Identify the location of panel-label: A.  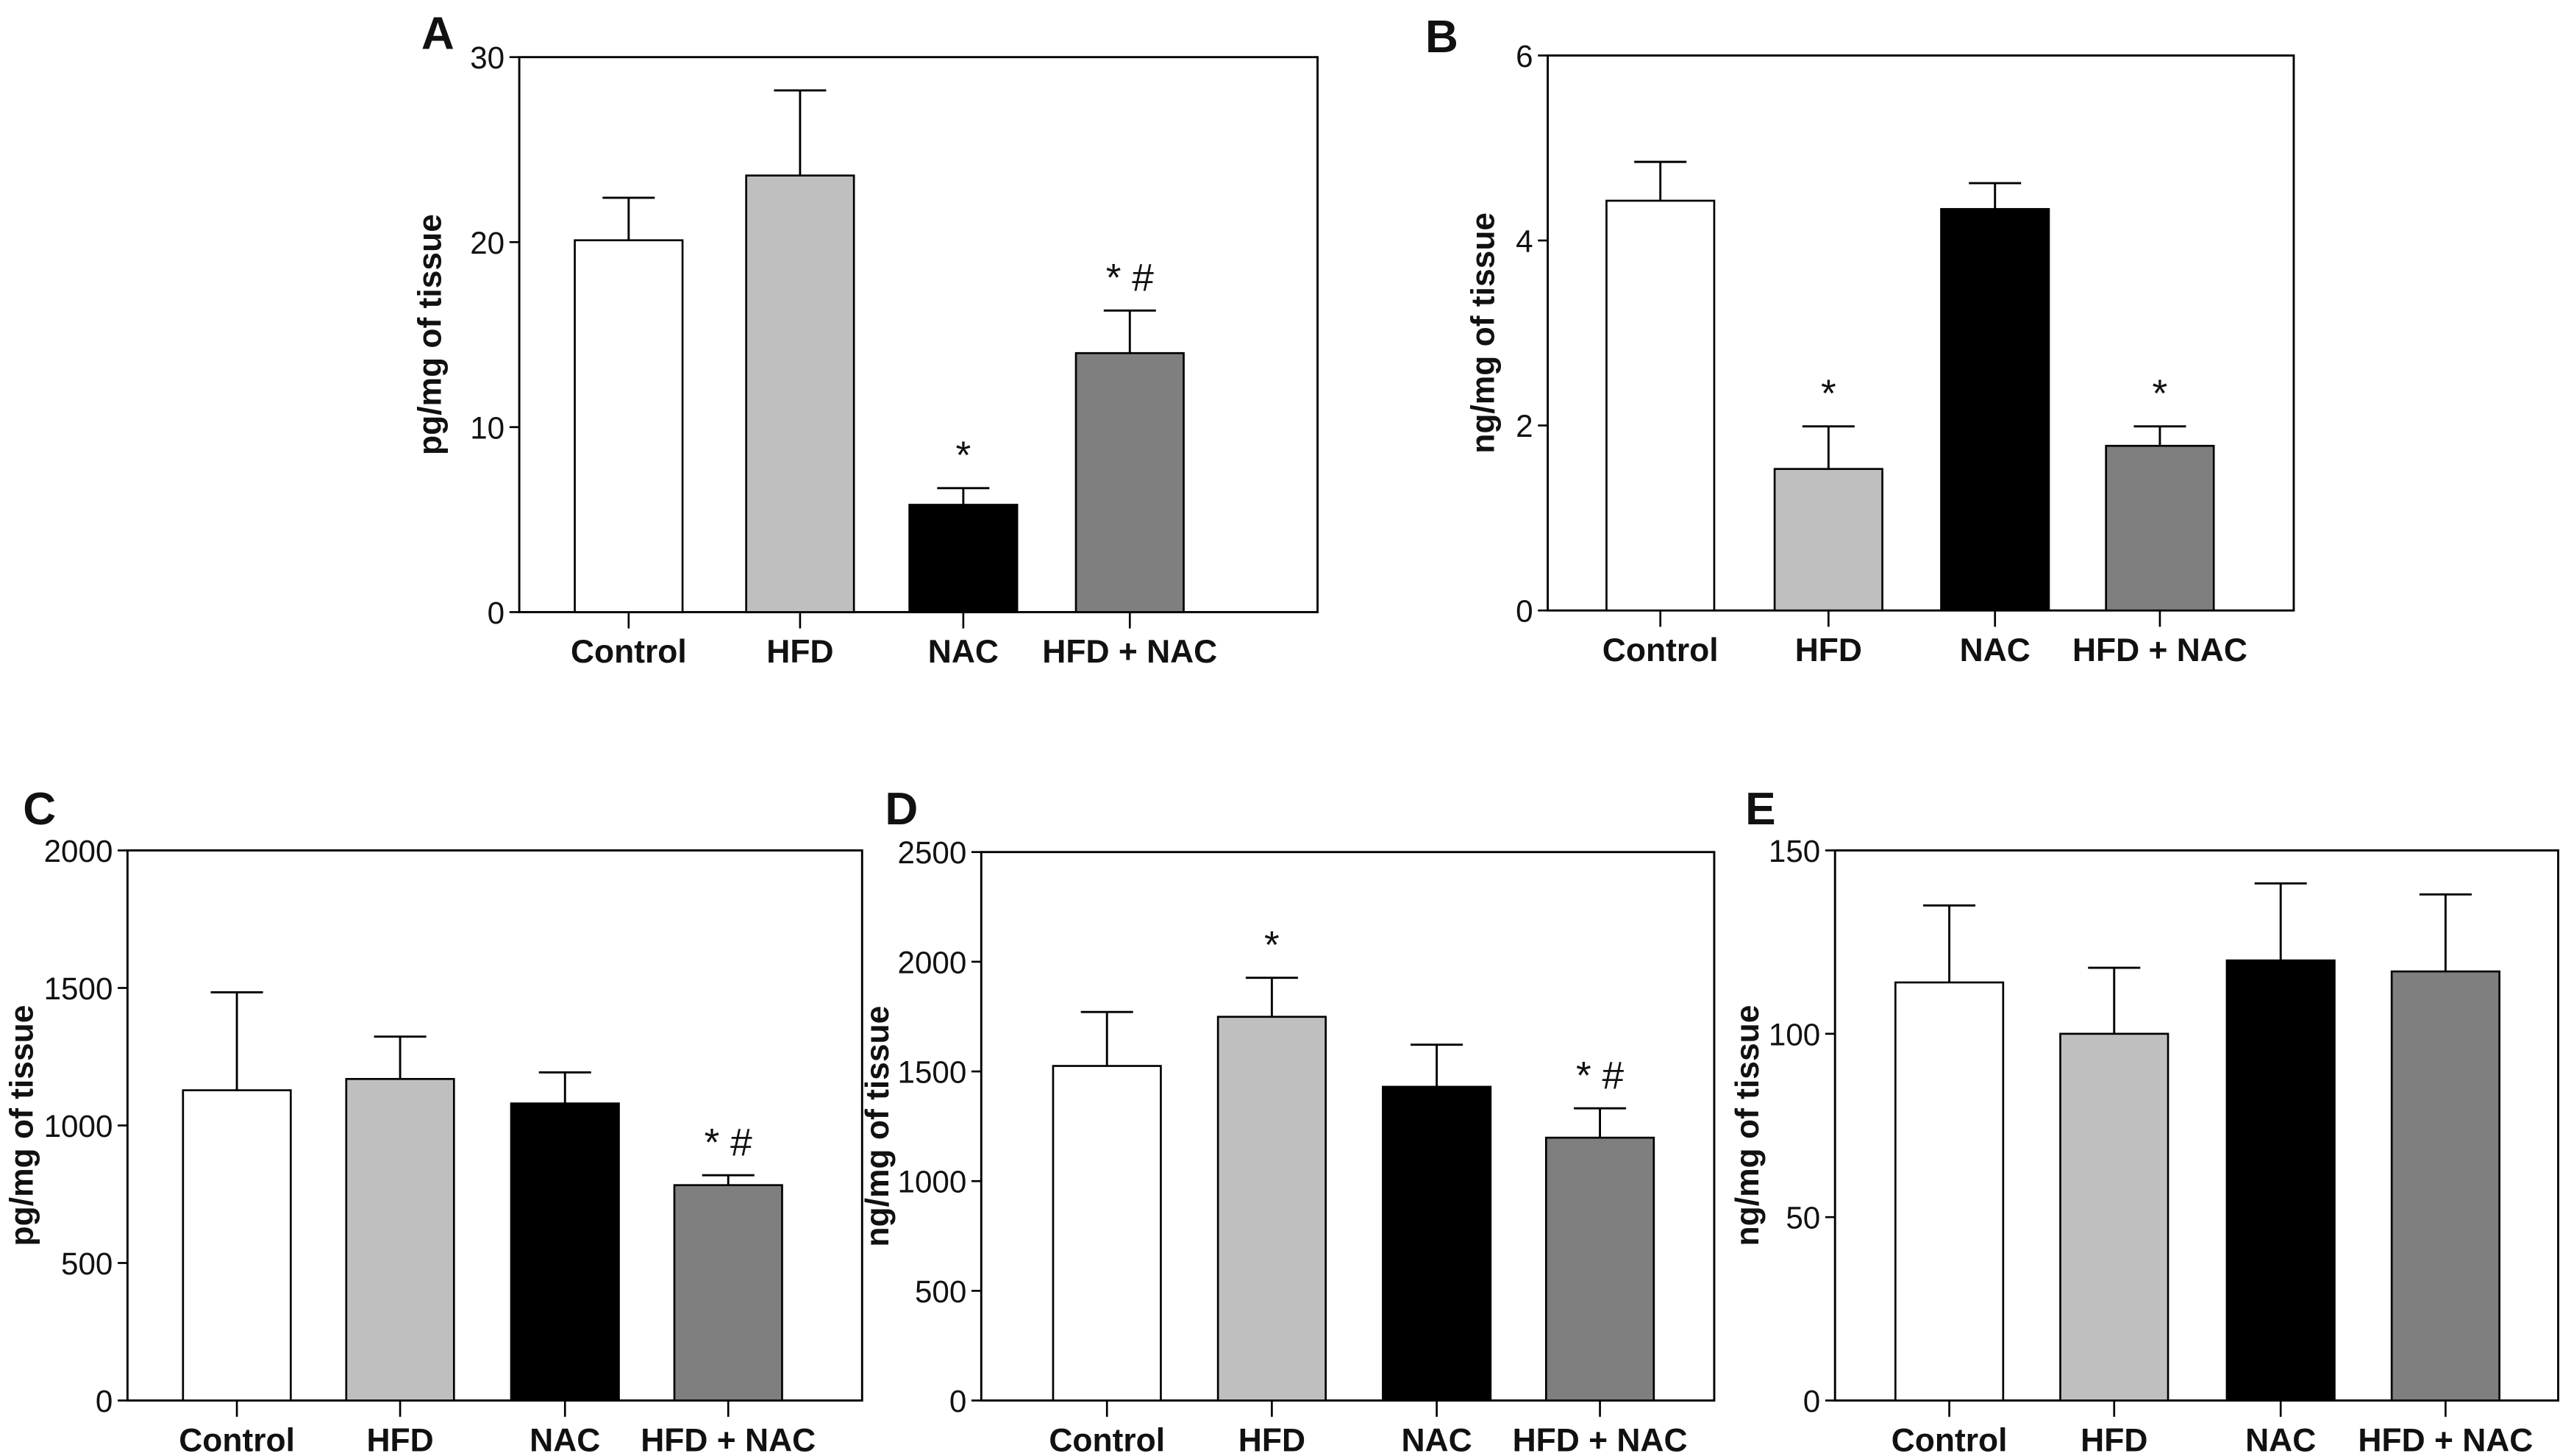
(437, 34).